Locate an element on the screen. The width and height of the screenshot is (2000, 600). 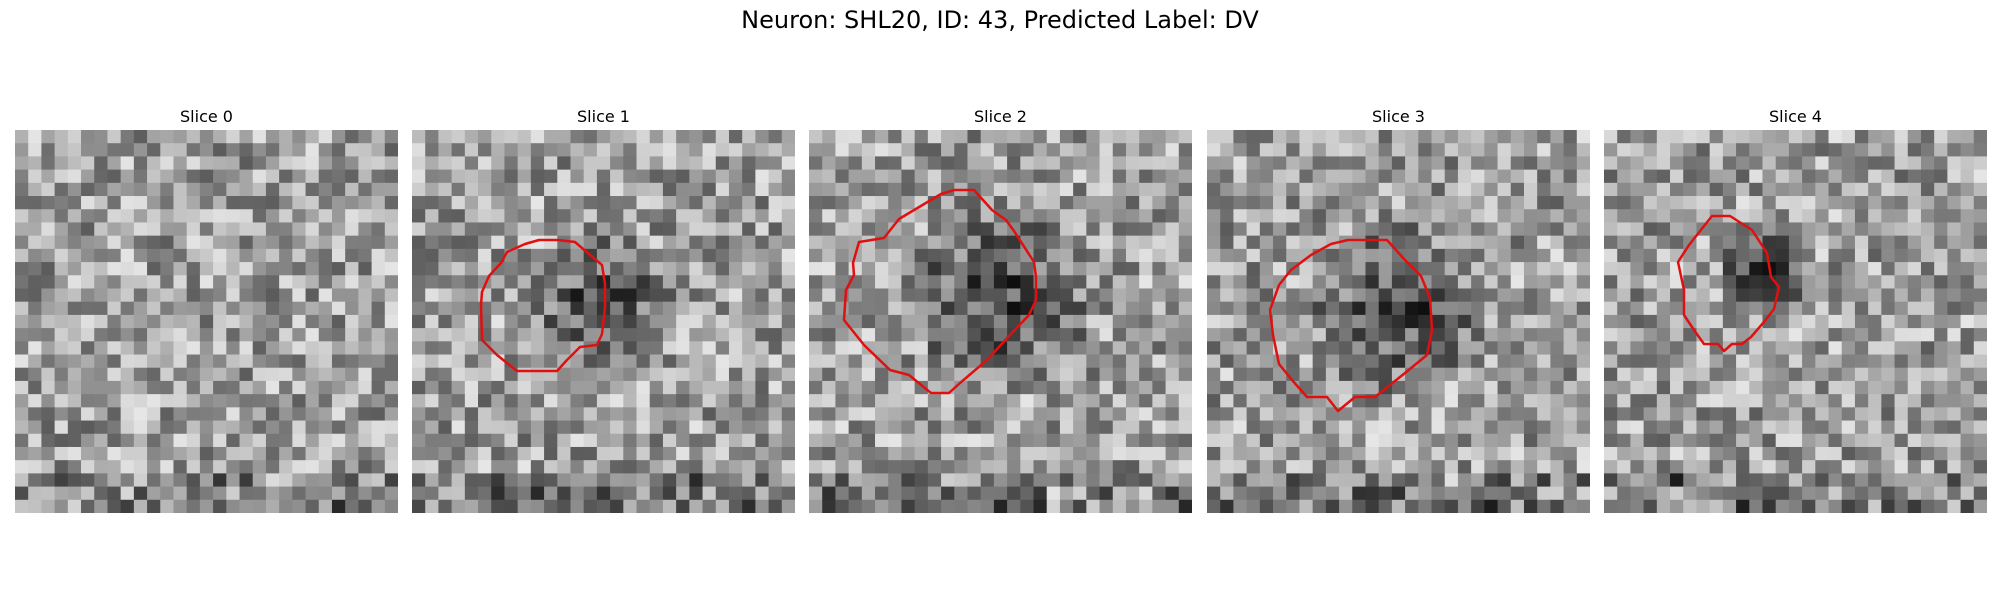
slice-title-3: Slice 3 is located at coordinates (1398, 116).